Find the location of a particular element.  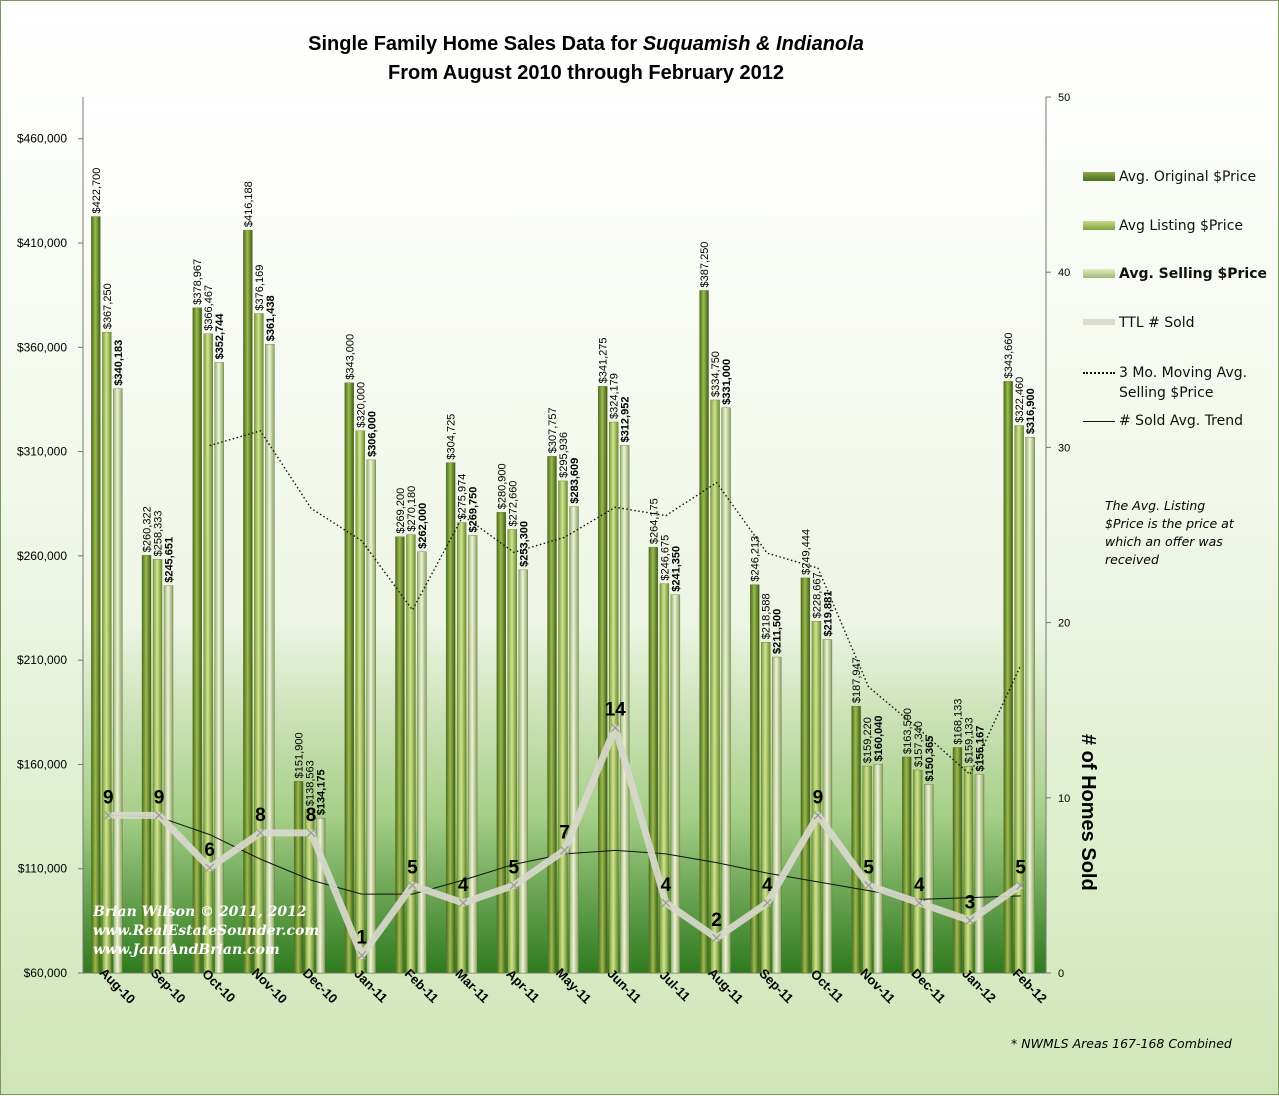

data-label-original: $264,175 is located at coordinates (654, 521).